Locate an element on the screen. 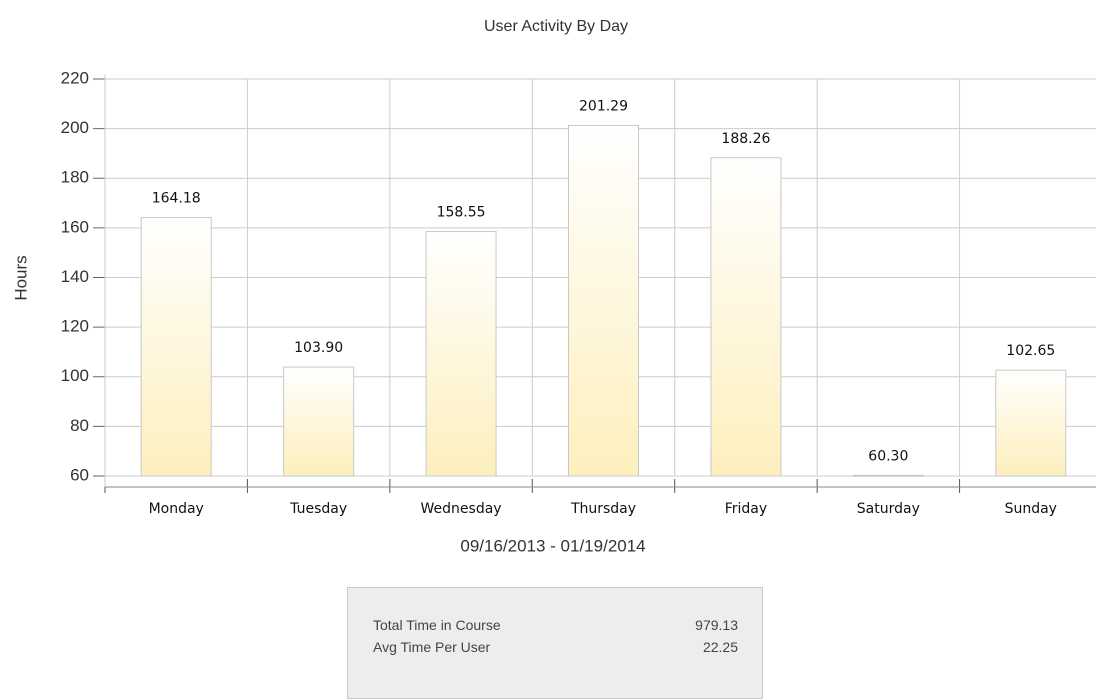 Image resolution: width=1096 pixels, height=699 pixels. y-tick-label: 100 is located at coordinates (75, 375).